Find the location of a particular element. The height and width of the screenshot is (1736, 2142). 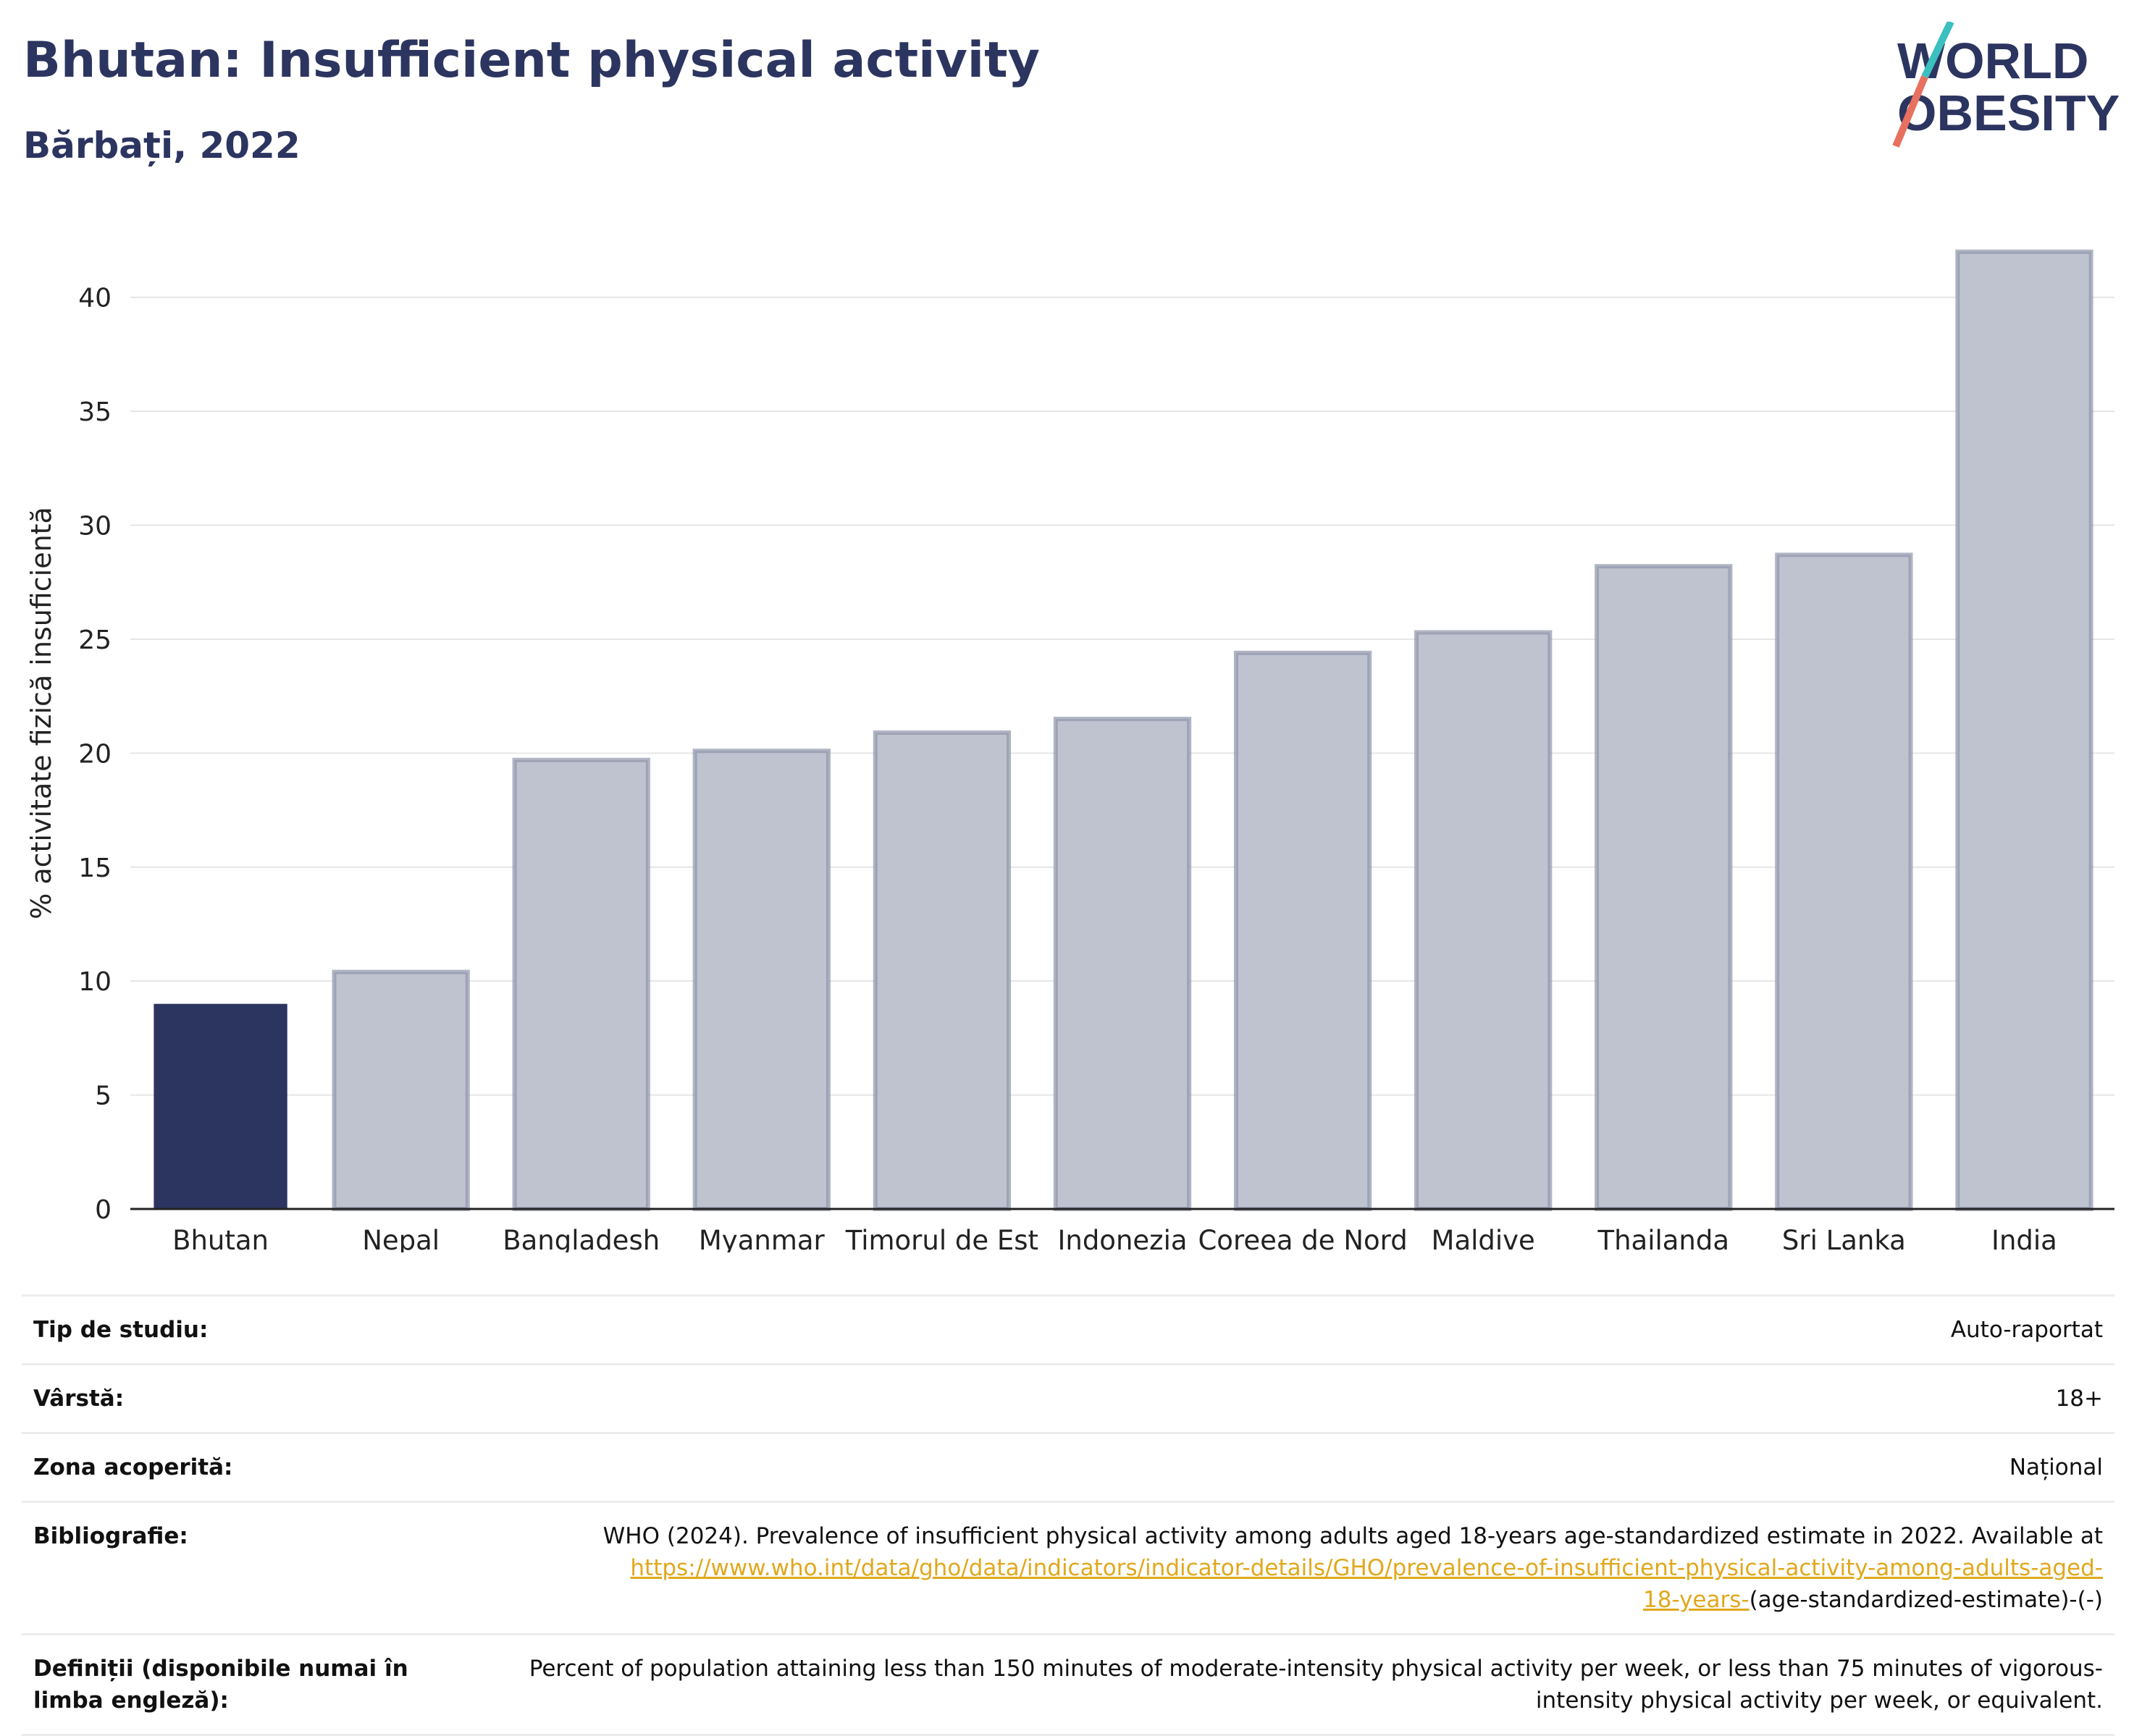

x-tick-label: Timorul de Est is located at coordinates (942, 1238).